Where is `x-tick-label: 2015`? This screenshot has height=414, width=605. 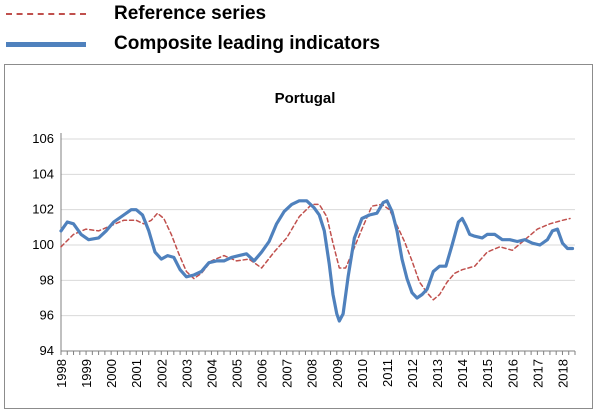
x-tick-label: 2015 is located at coordinates (487, 373).